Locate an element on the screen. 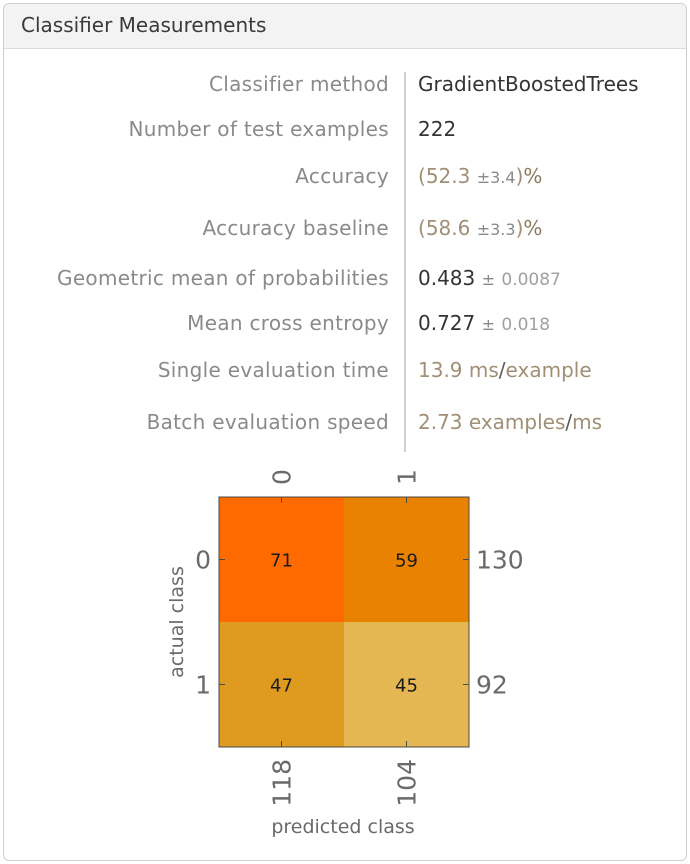 The height and width of the screenshot is (864, 690). matrix-frame is located at coordinates (344, 622).